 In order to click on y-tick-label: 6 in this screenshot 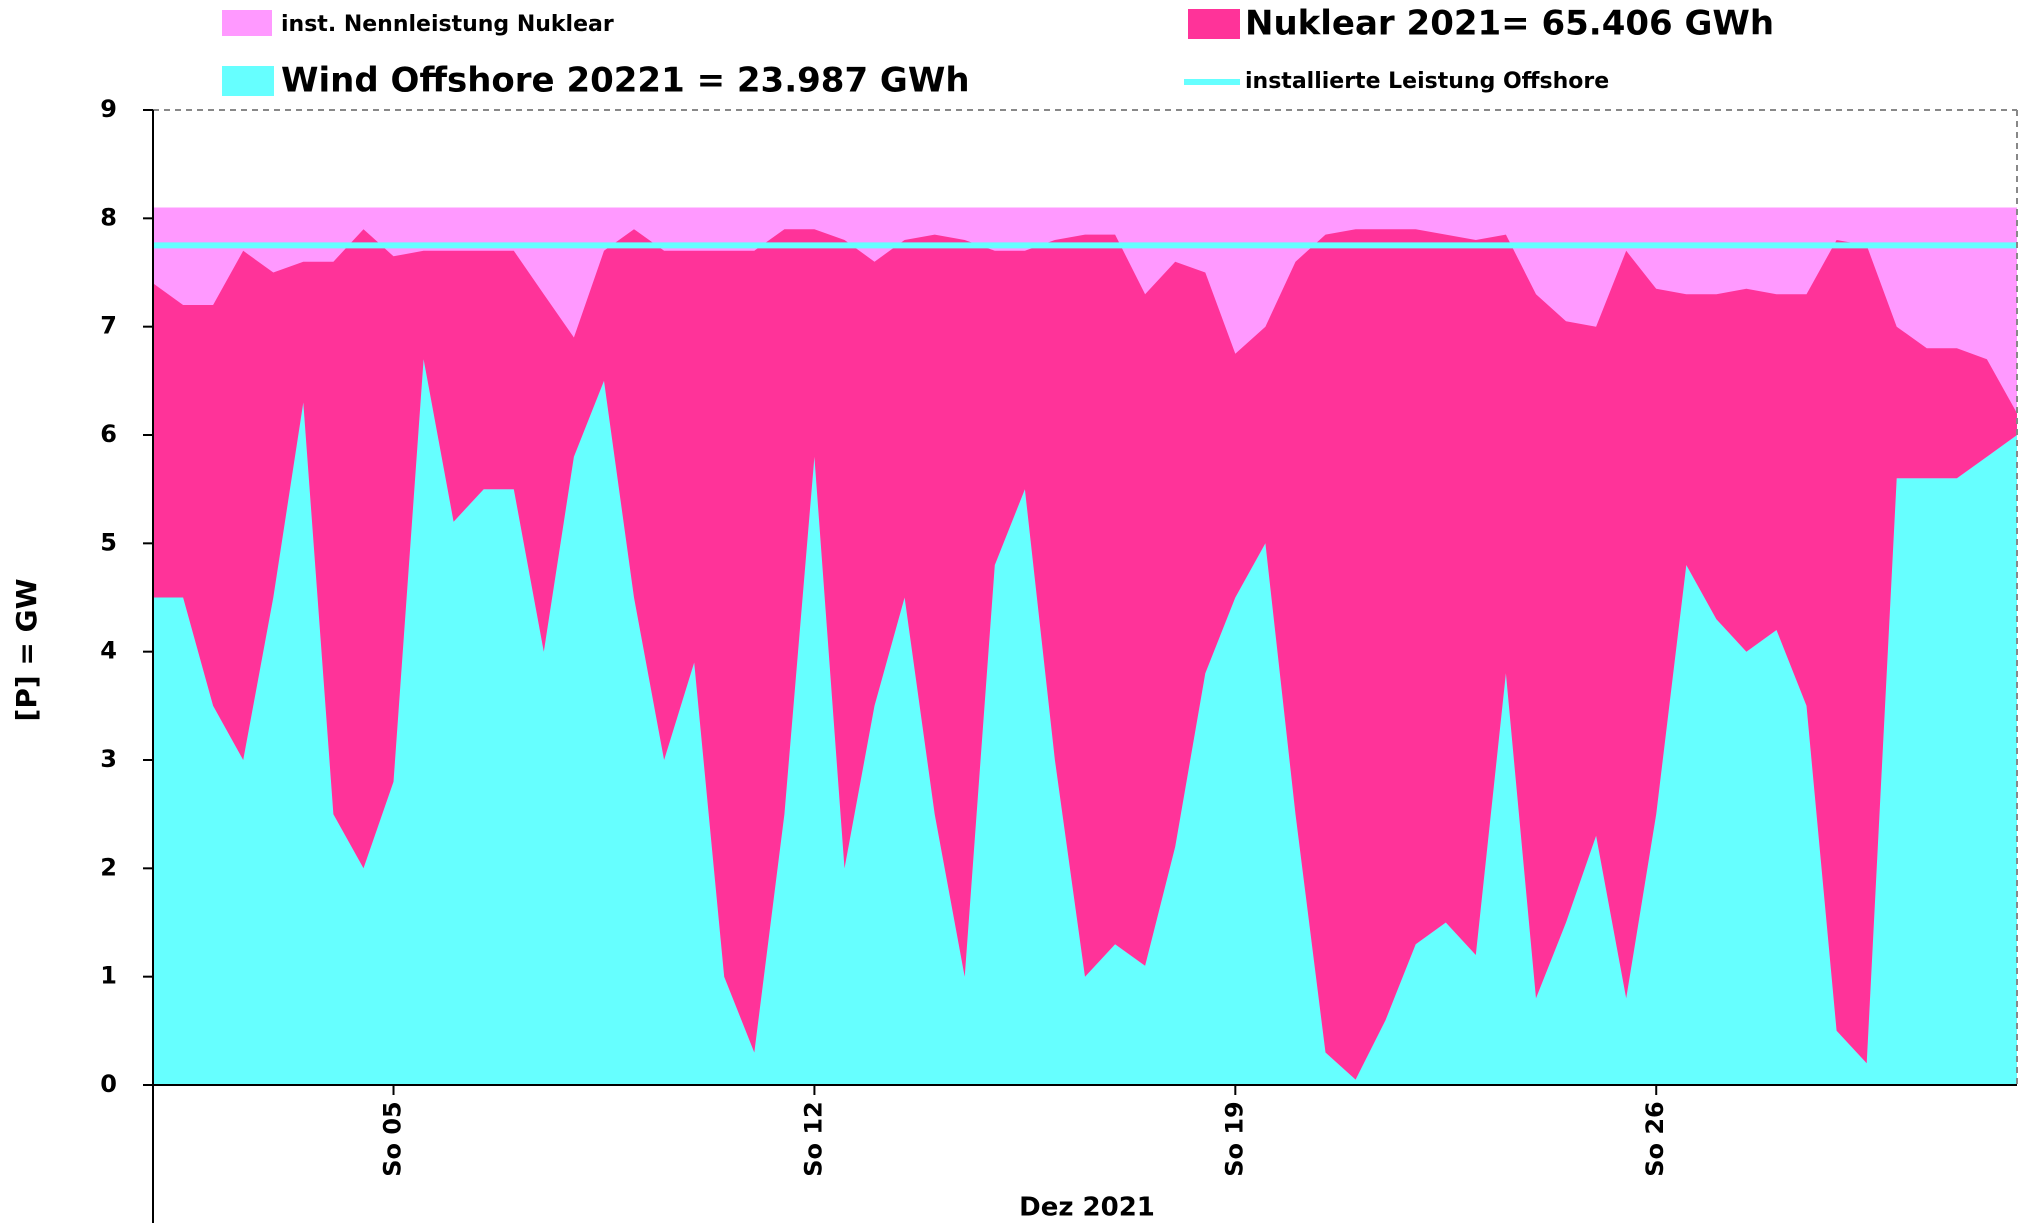, I will do `click(108, 434)`.